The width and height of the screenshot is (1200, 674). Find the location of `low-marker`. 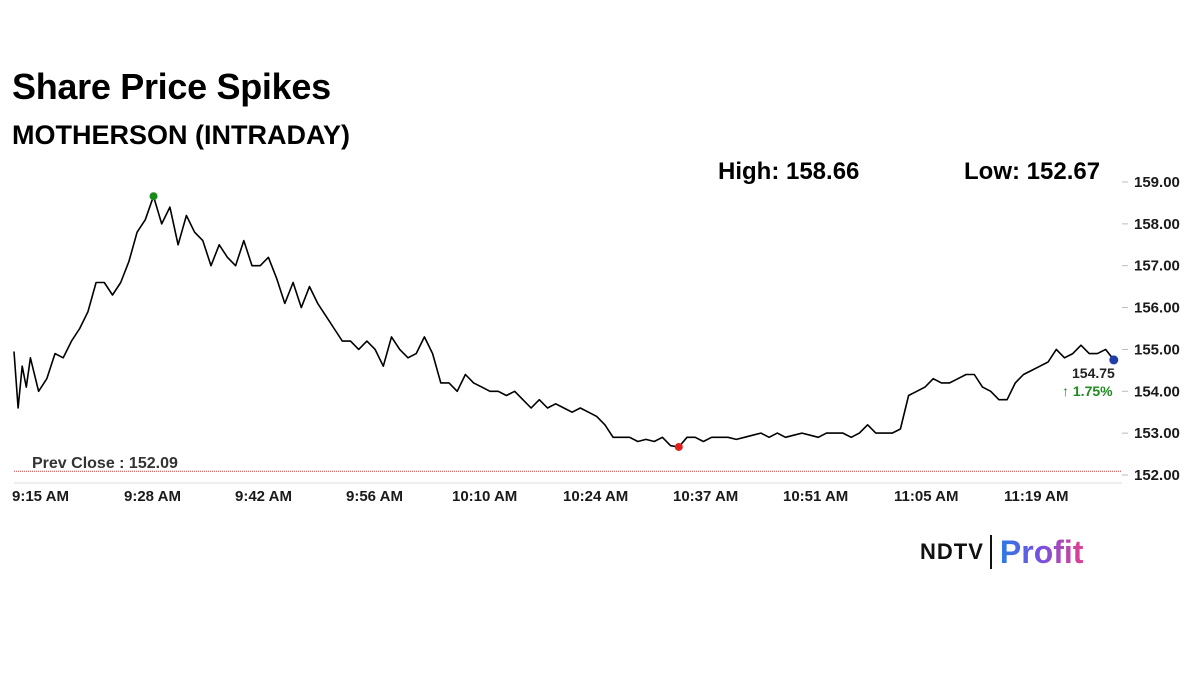

low-marker is located at coordinates (678, 446).